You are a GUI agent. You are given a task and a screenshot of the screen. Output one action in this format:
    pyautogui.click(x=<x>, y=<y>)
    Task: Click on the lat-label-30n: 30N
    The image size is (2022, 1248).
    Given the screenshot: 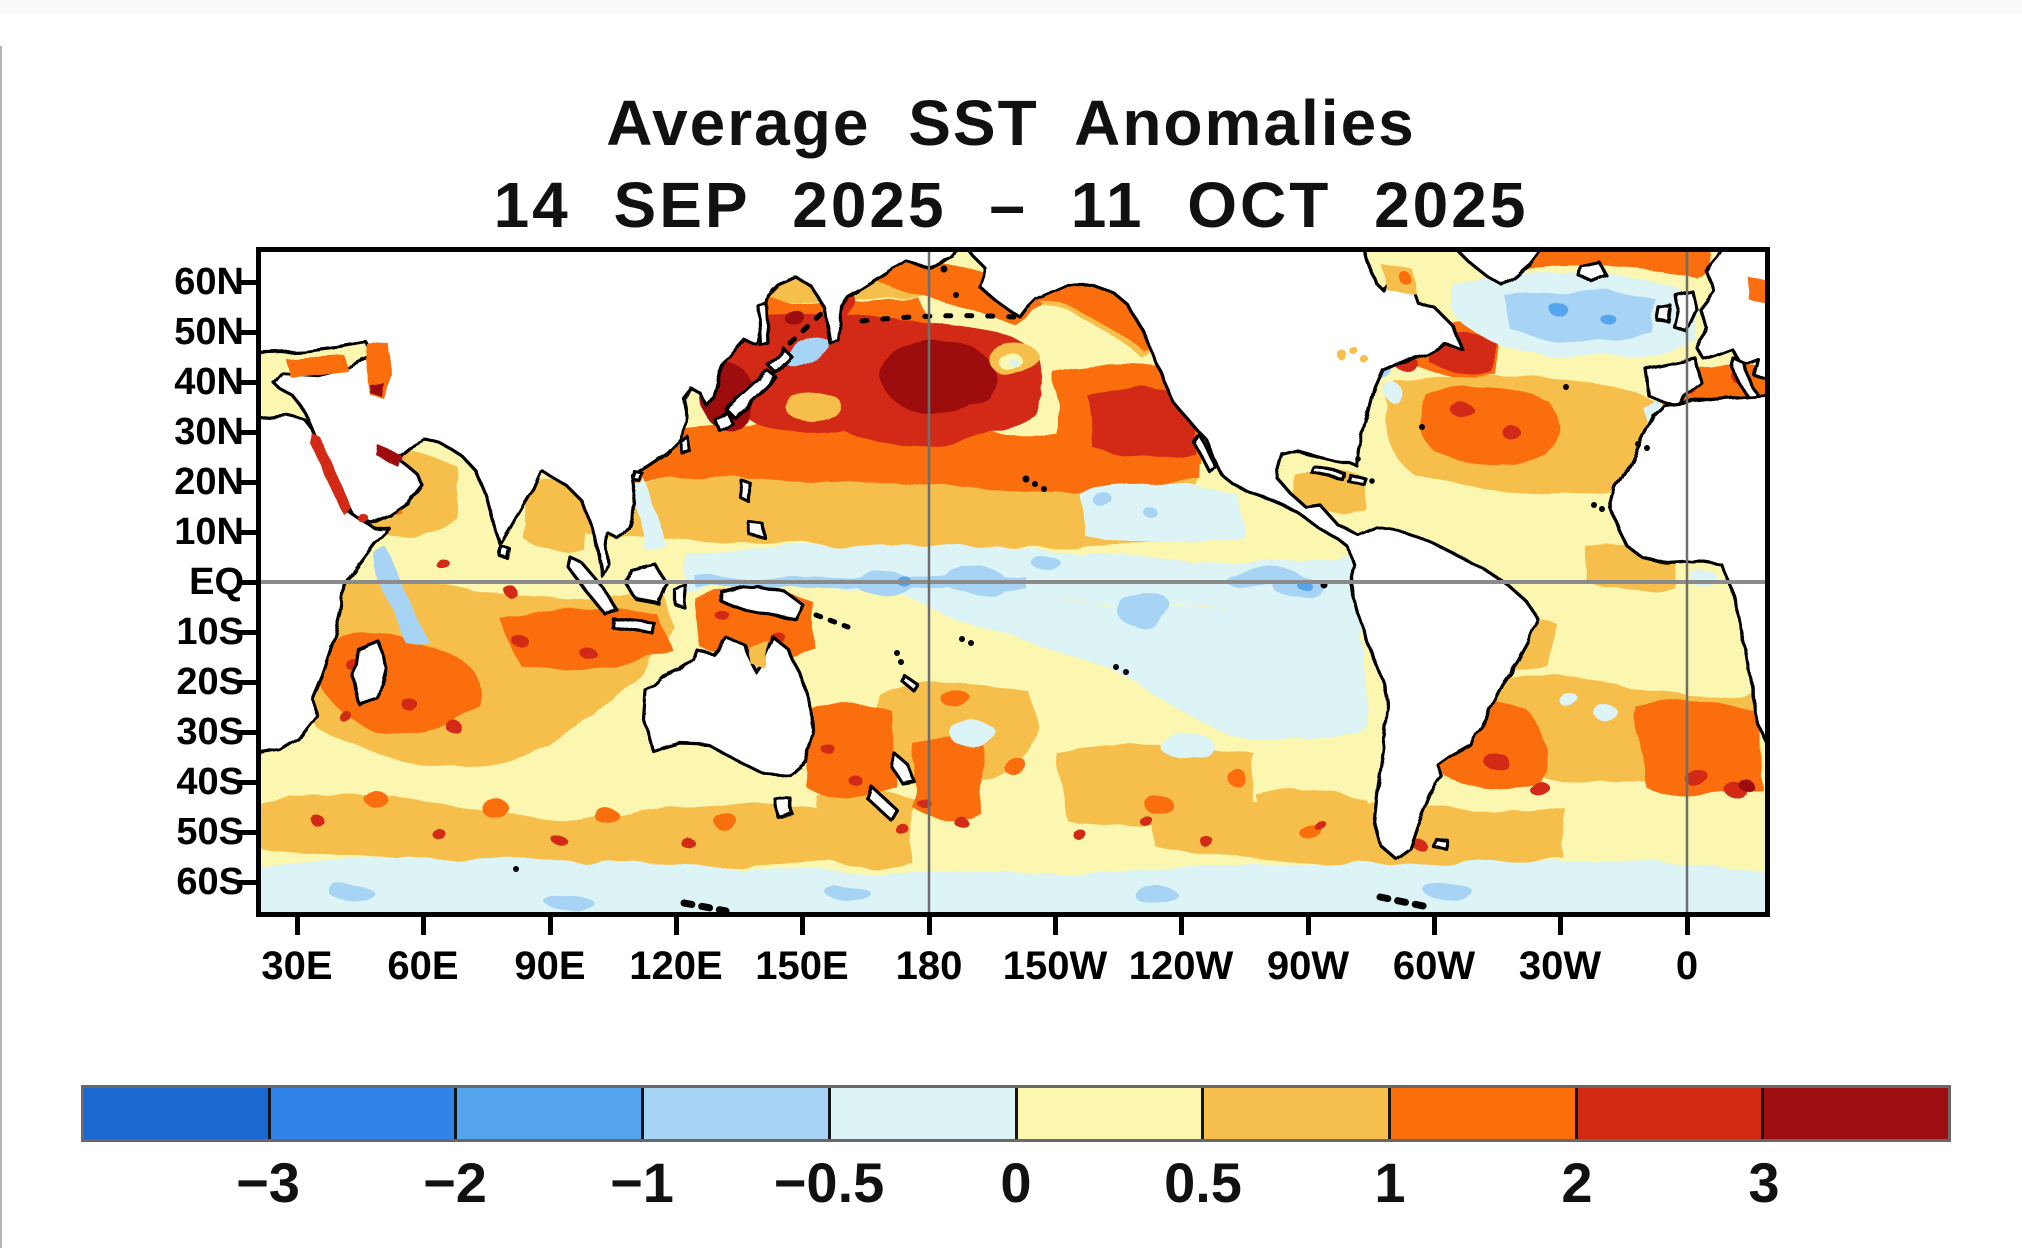 What is the action you would take?
    pyautogui.click(x=209, y=432)
    